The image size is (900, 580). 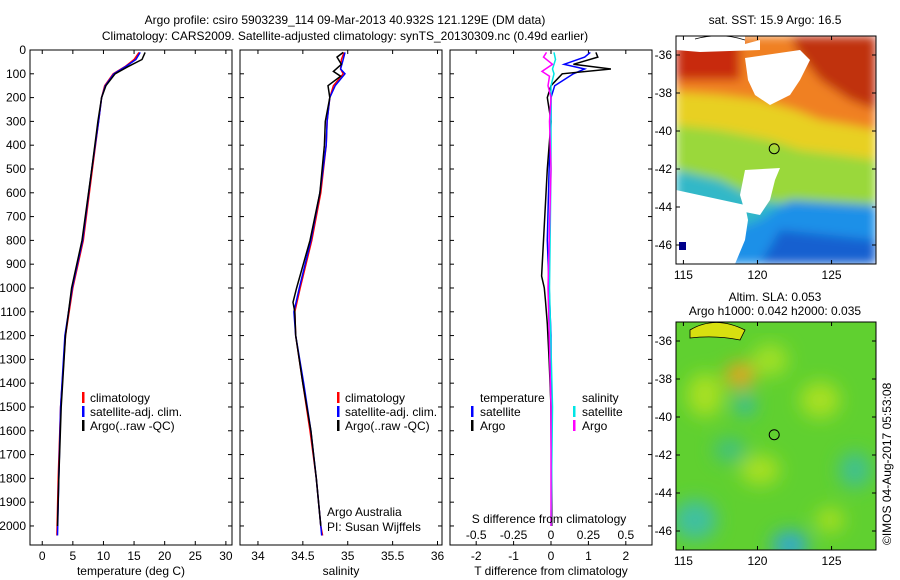 I want to click on x-tick-label: 10, so click(x=104, y=556).